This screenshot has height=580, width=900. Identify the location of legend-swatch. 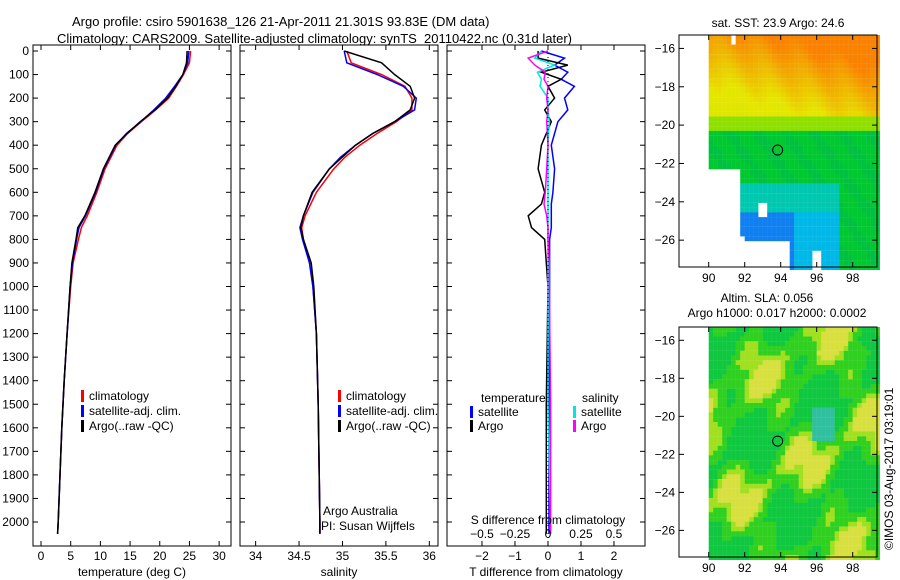
(471, 426).